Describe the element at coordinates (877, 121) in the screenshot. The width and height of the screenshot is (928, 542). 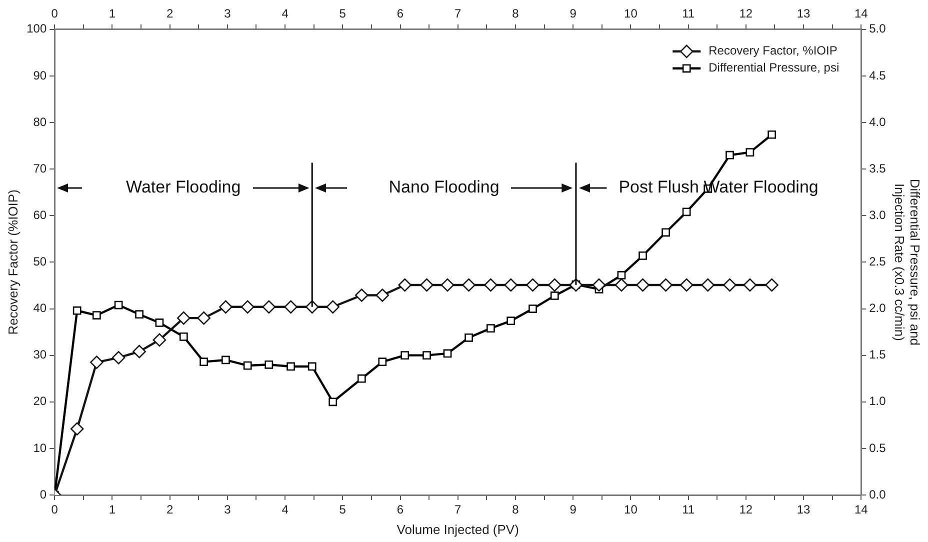
I see `y2-tick-label: 4.0` at that location.